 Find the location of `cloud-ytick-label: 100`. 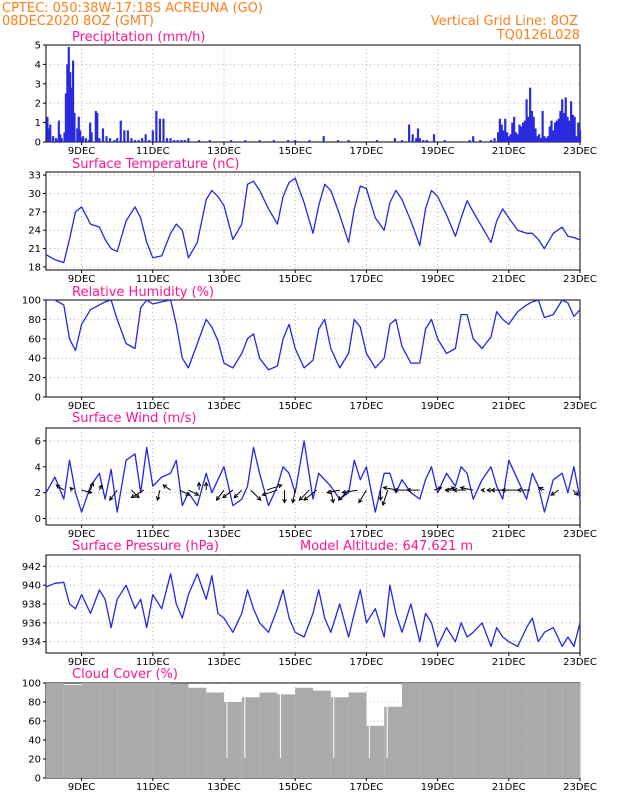

cloud-ytick-label: 100 is located at coordinates (31, 684).